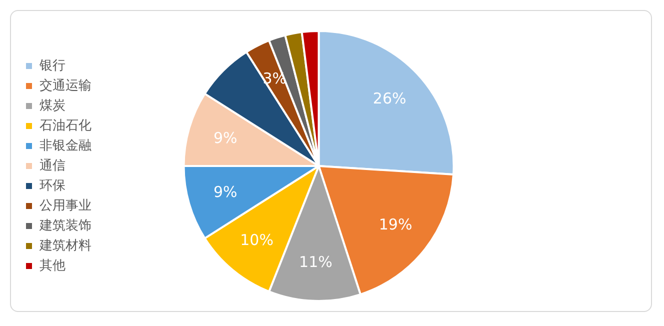  What do you see at coordinates (66, 85) in the screenshot?
I see `legend-label: 交通运输` at bounding box center [66, 85].